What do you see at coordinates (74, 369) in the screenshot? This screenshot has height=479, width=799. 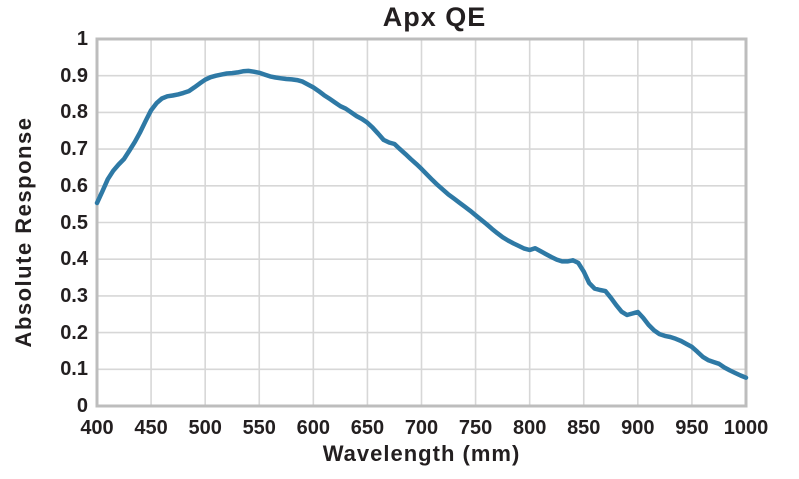 I see `y-tick-label: 0.1` at bounding box center [74, 369].